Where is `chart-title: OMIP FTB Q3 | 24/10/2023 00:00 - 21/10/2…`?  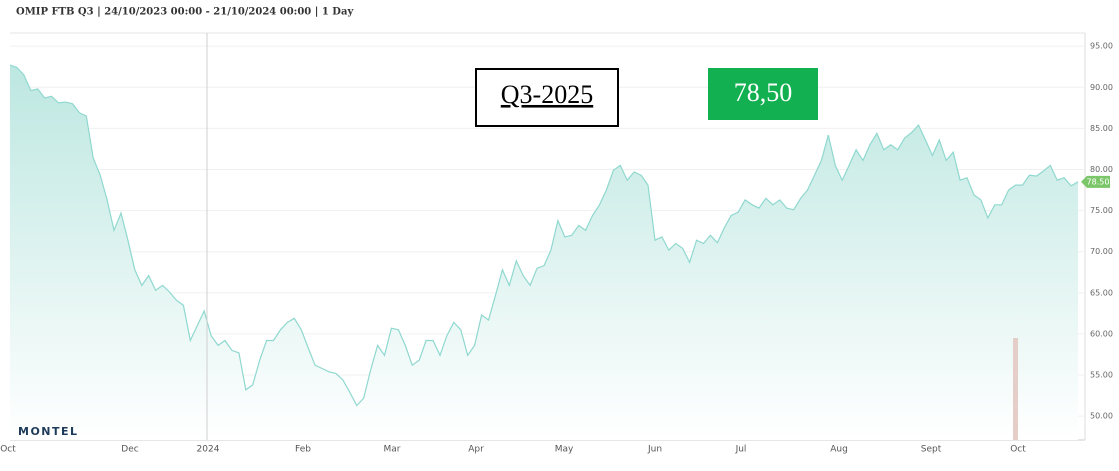 chart-title: OMIP FTB Q3 | 24/10/2023 00:00 - 21/10/2… is located at coordinates (185, 12).